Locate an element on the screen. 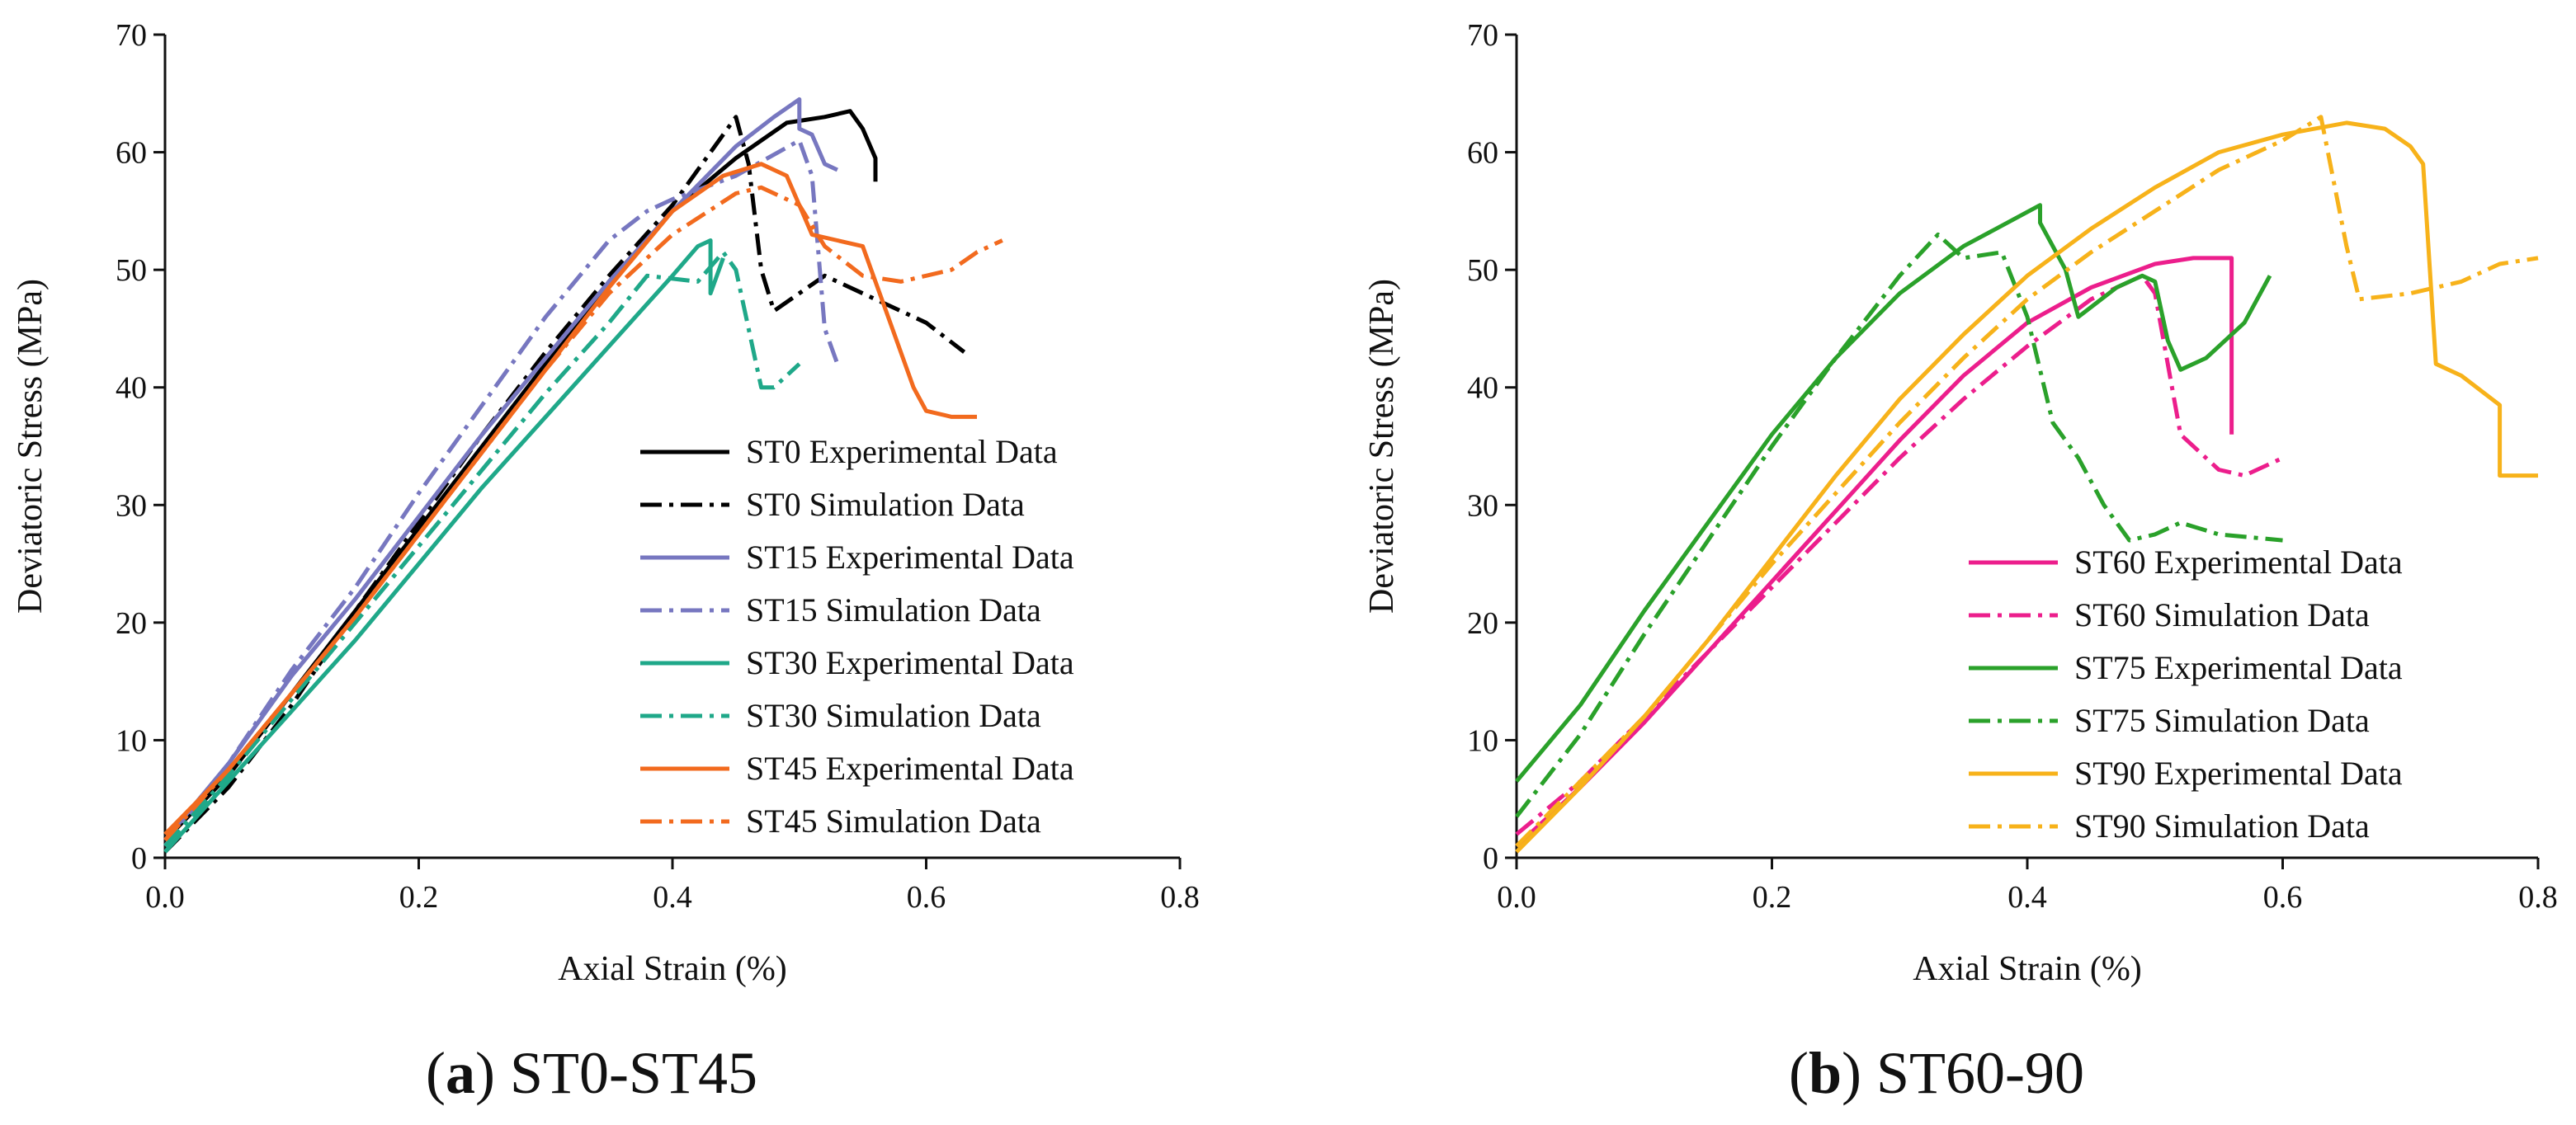  legend-label: ST45 Experimental Data is located at coordinates (910, 768).